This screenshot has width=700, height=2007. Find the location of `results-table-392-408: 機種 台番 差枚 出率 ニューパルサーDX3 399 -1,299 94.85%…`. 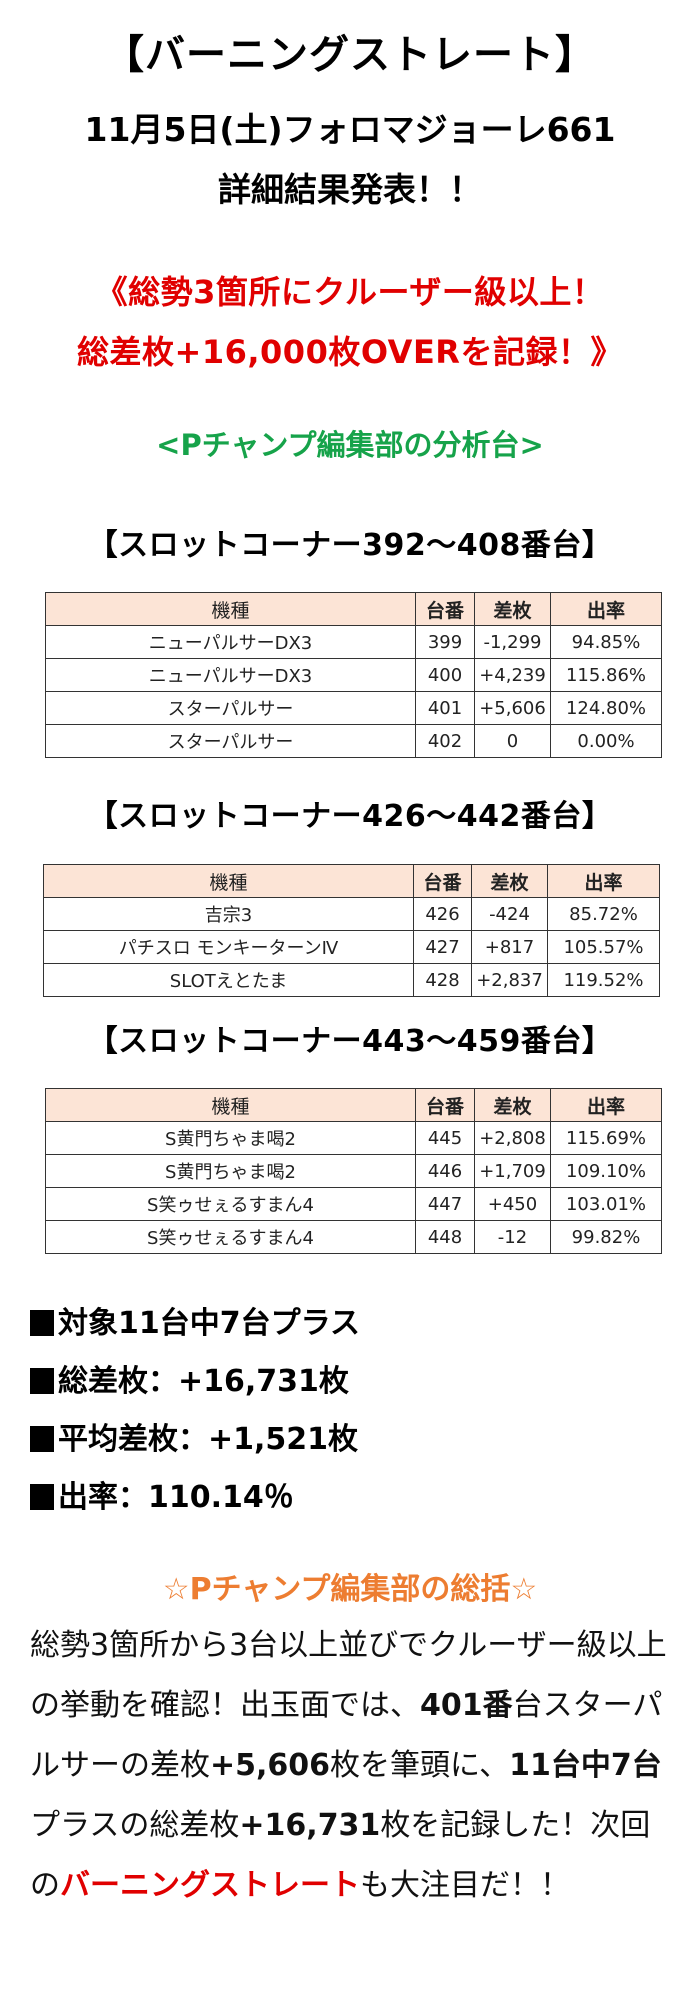

results-table-392-408: 機種 台番 差枚 出率 ニューパルサーDX3 399 -1,299 94.85%… is located at coordinates (353, 675).